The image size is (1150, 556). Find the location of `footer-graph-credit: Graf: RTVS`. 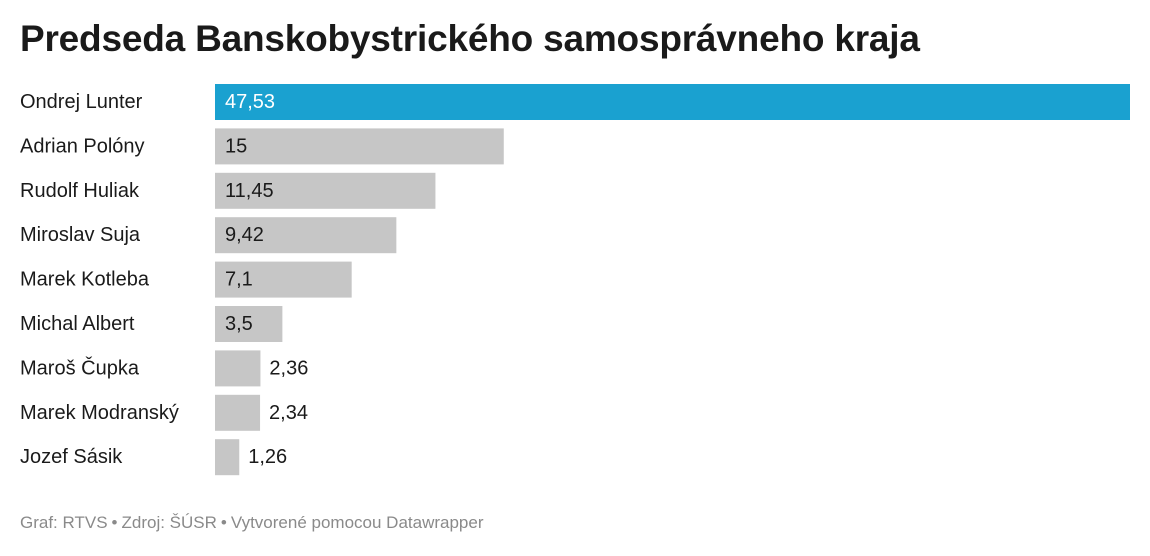

footer-graph-credit: Graf: RTVS is located at coordinates (64, 522).